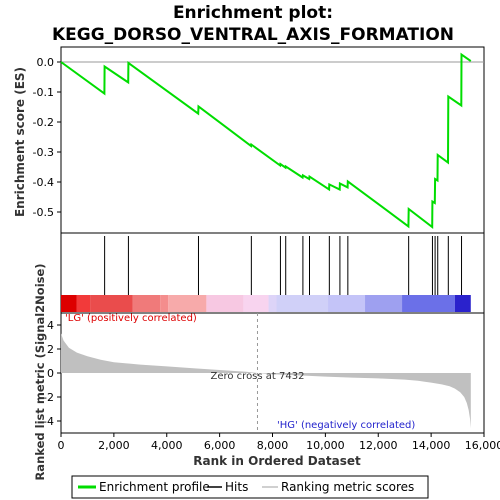  I want to click on legend-frame, so click(250, 487).